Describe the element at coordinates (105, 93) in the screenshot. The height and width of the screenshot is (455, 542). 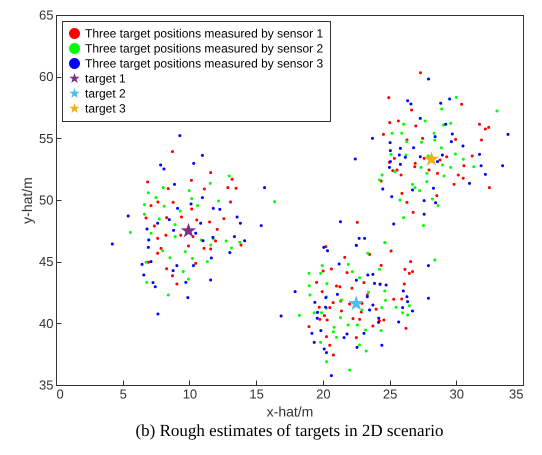
I see `legend-label: target 2` at that location.